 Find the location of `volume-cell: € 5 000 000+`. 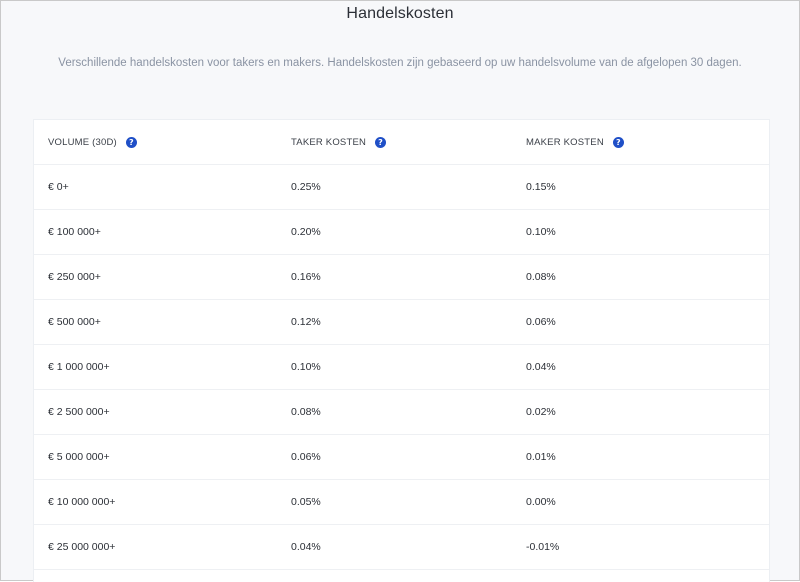

volume-cell: € 5 000 000+ is located at coordinates (79, 457).